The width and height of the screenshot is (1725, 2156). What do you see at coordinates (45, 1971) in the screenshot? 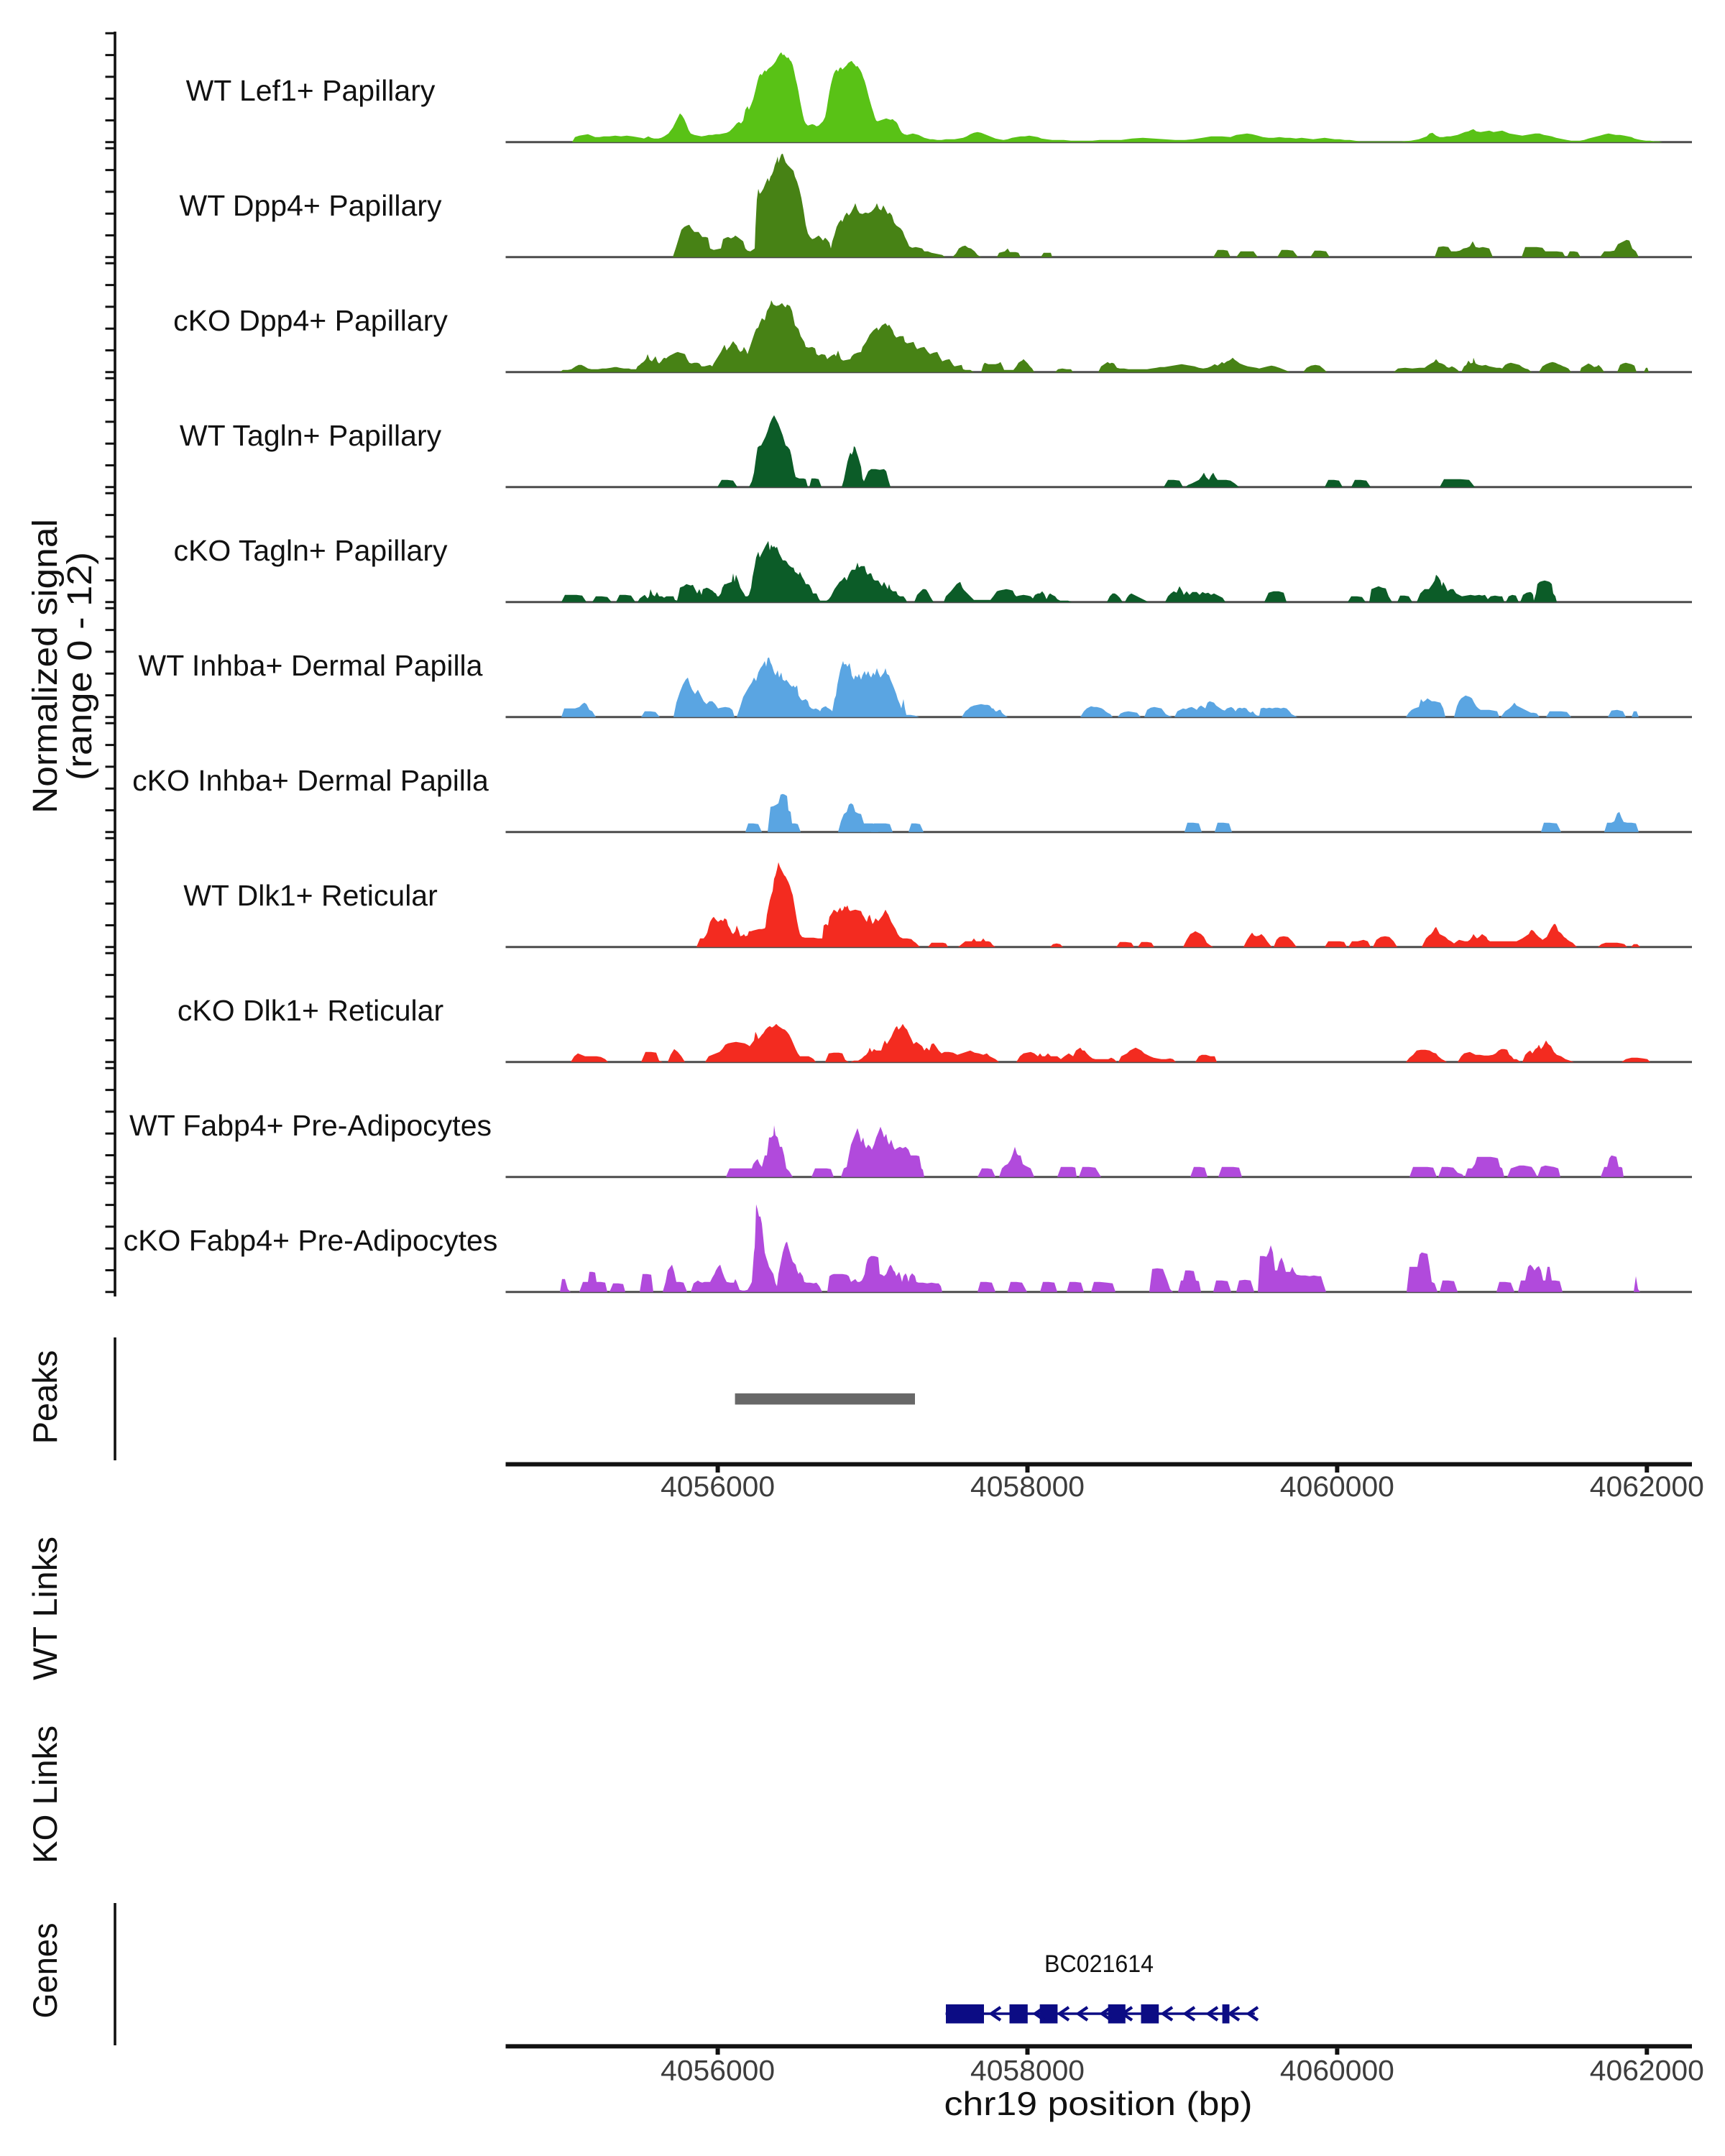
I see `svg-text: Genes` at bounding box center [45, 1971].